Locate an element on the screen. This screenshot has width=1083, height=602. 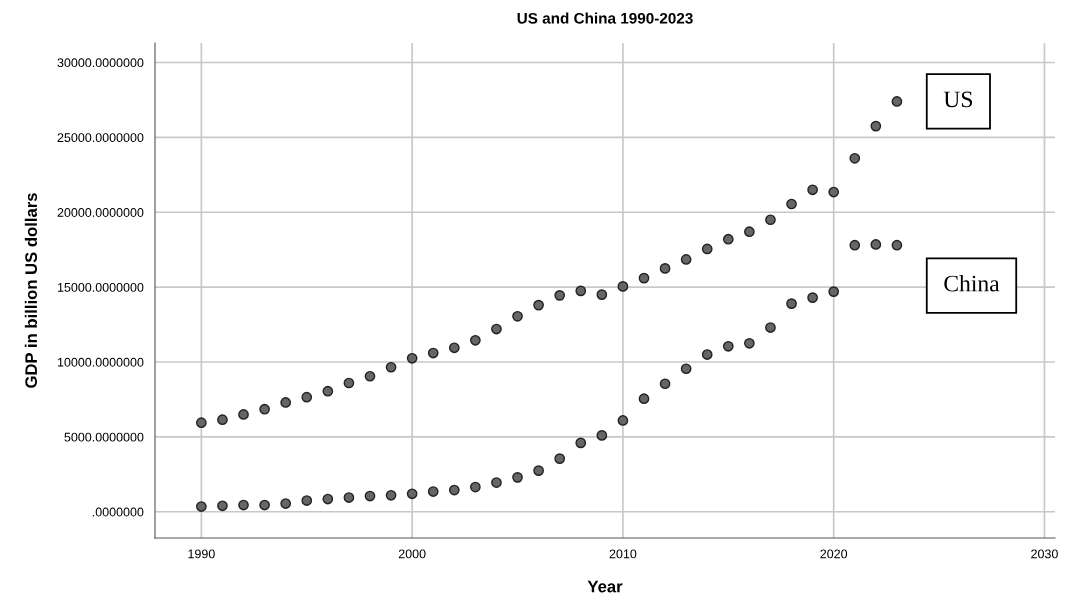
x-tick-label: 2030 is located at coordinates (1044, 554).